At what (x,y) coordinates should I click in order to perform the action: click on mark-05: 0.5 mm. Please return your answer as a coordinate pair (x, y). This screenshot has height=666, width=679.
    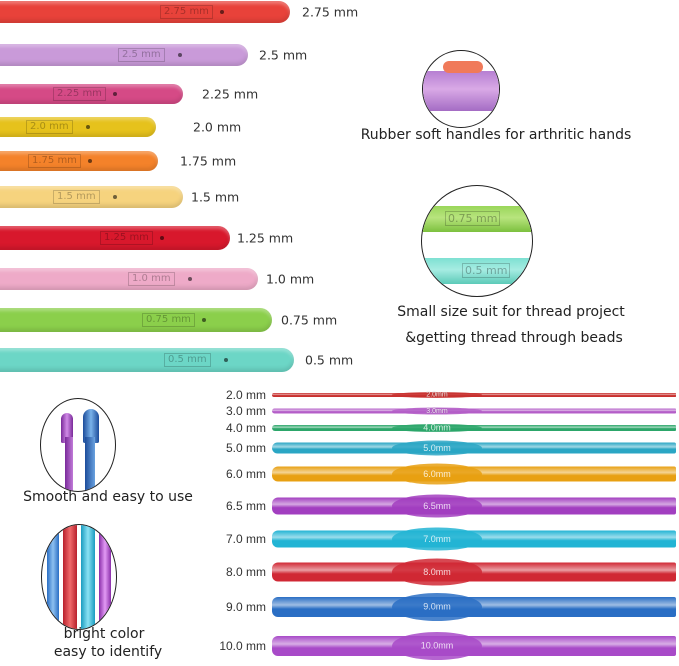
    Looking at the image, I should click on (486, 270).